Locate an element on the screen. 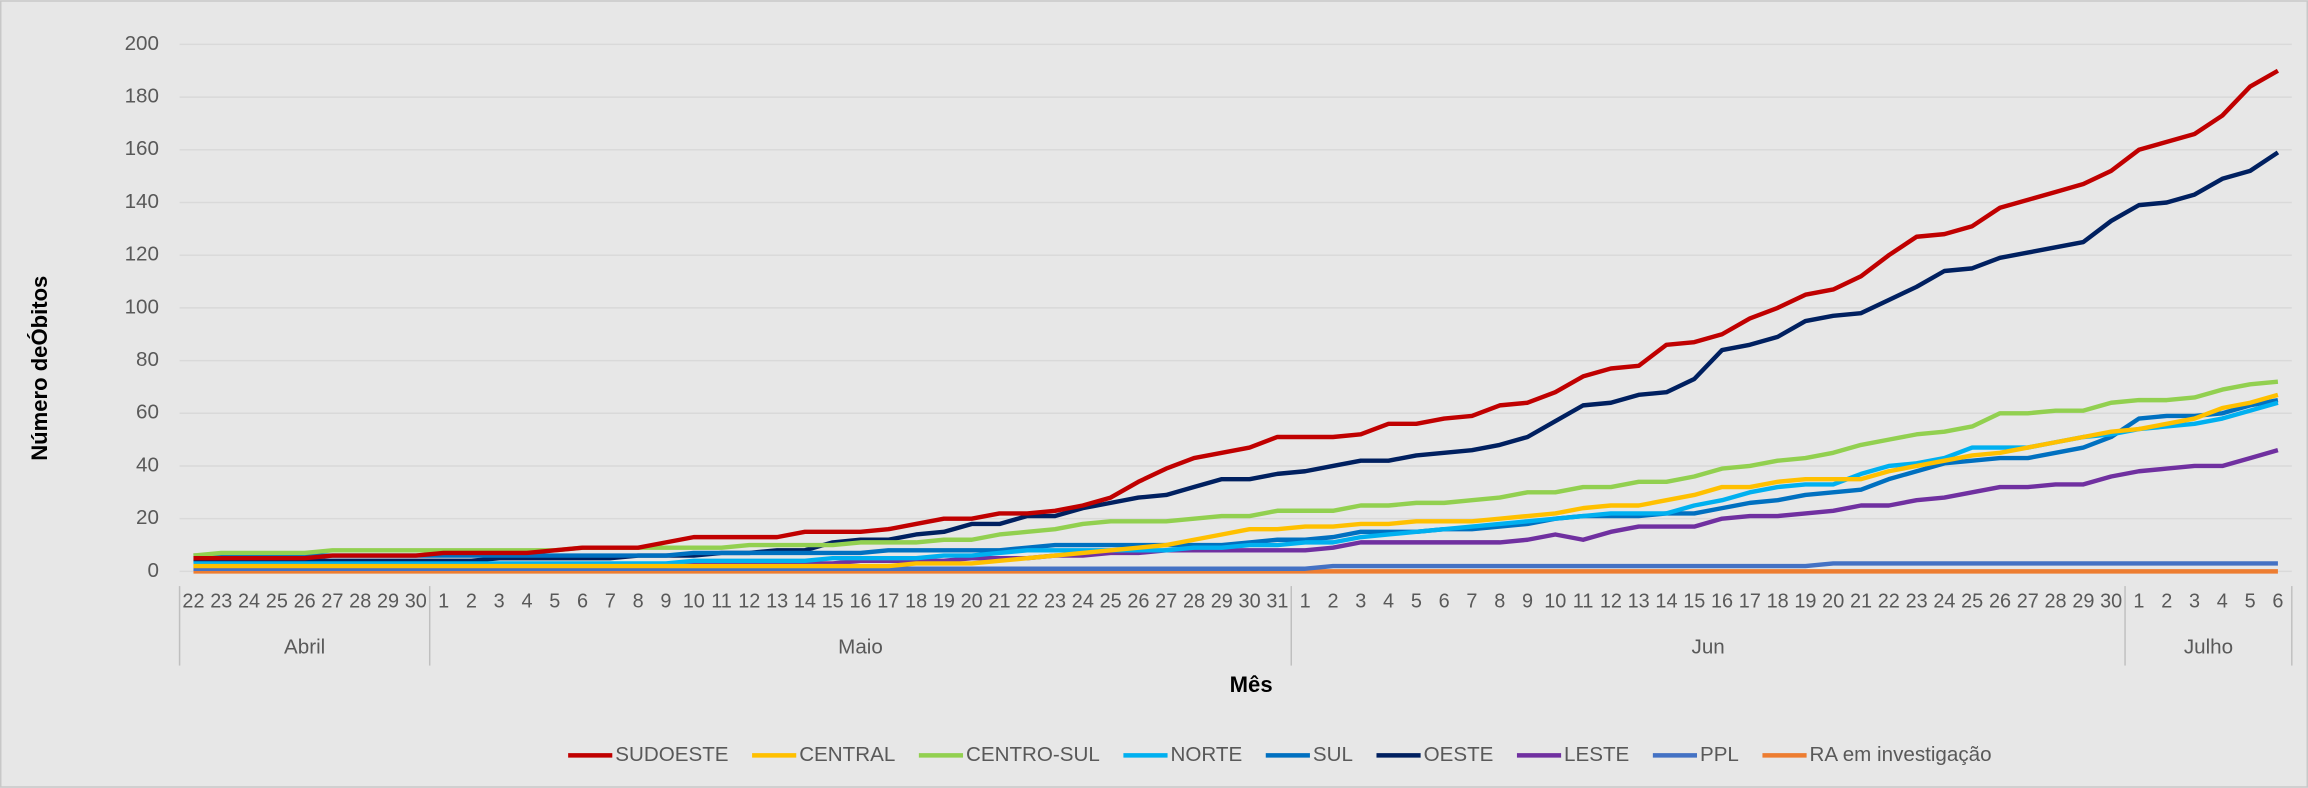 Image resolution: width=2308 pixels, height=788 pixels. x-tick-label: 15 is located at coordinates (1694, 602).